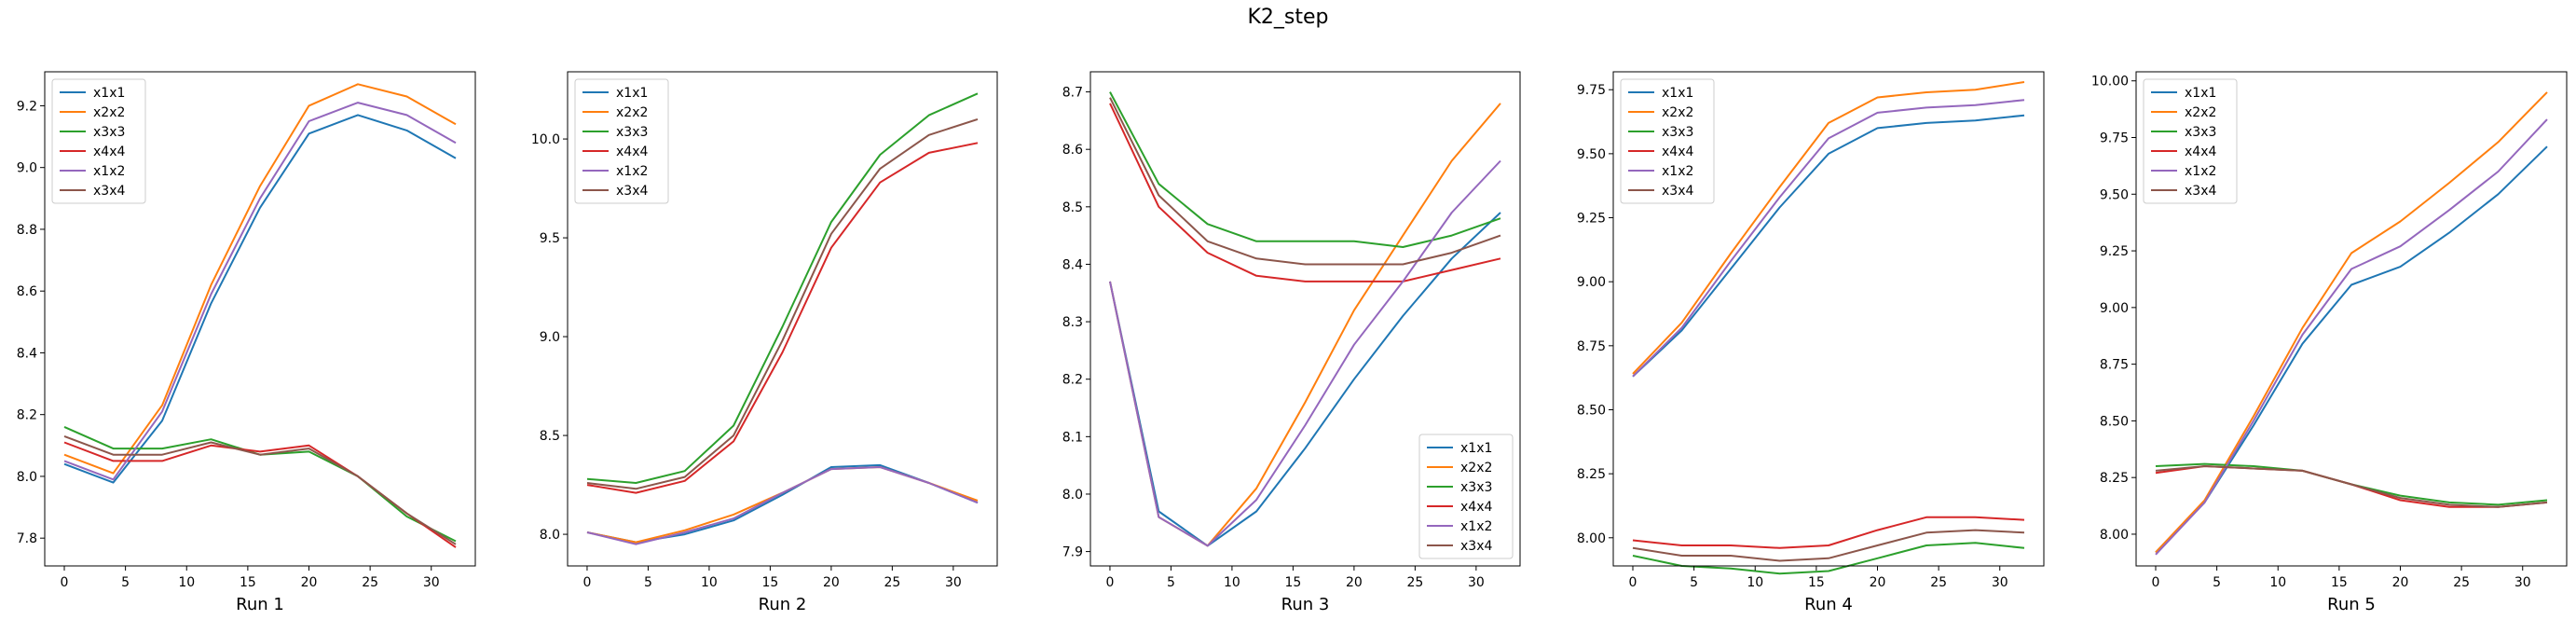 The height and width of the screenshot is (620, 2576). What do you see at coordinates (27, 106) in the screenshot?
I see `y-tick-label: 9.2` at bounding box center [27, 106].